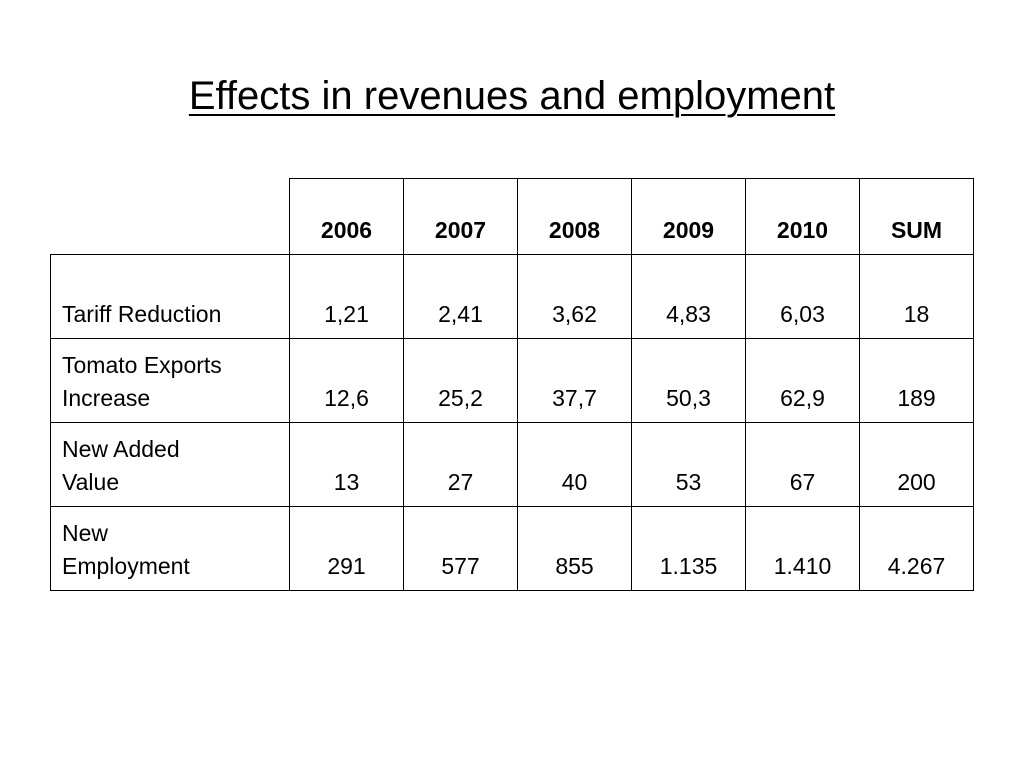 The image size is (1024, 768). I want to click on column-header: 2008, so click(574, 216).